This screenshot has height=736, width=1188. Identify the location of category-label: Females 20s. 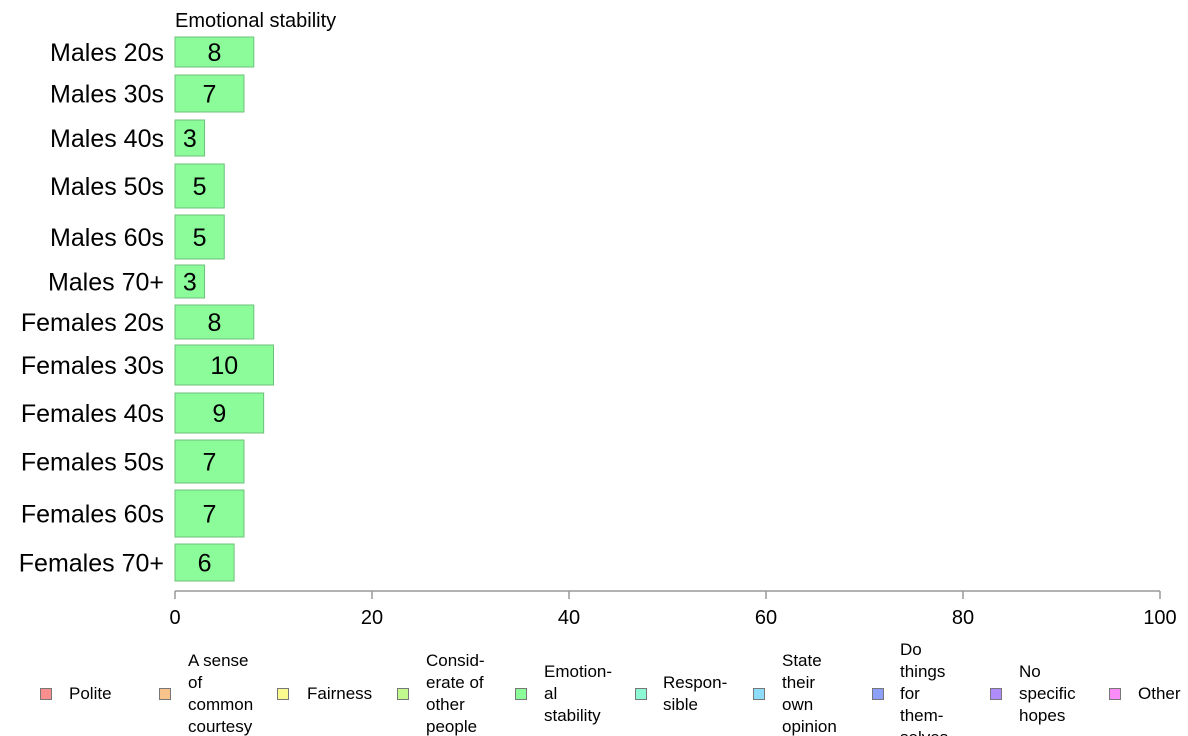
(92, 323).